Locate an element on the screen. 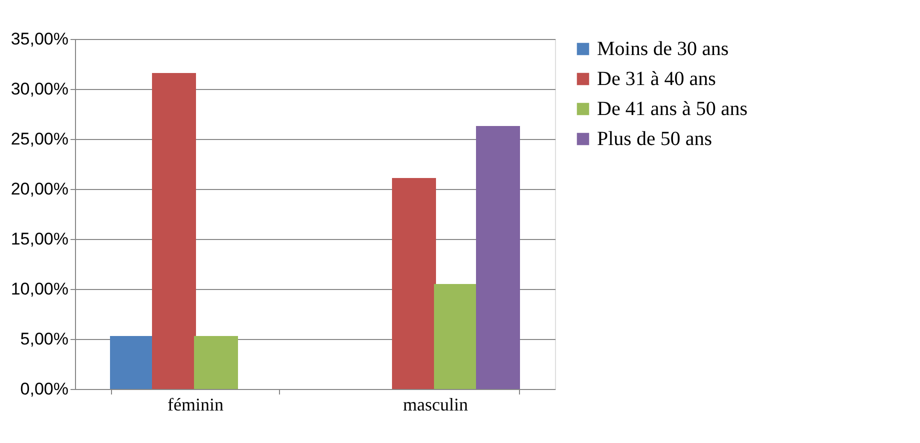  y-tick-label: 0,00% is located at coordinates (44, 389).